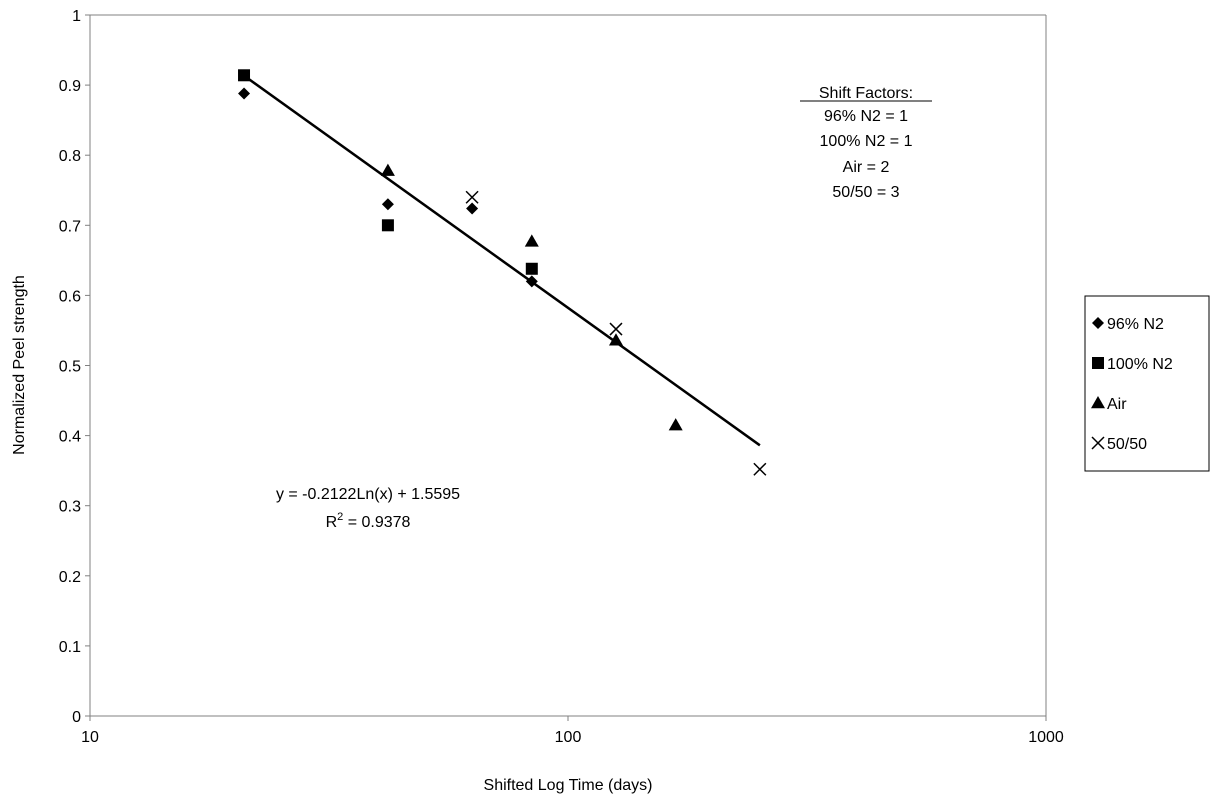  Describe the element at coordinates (1117, 404) in the screenshot. I see `legend-label-air: Air` at that location.